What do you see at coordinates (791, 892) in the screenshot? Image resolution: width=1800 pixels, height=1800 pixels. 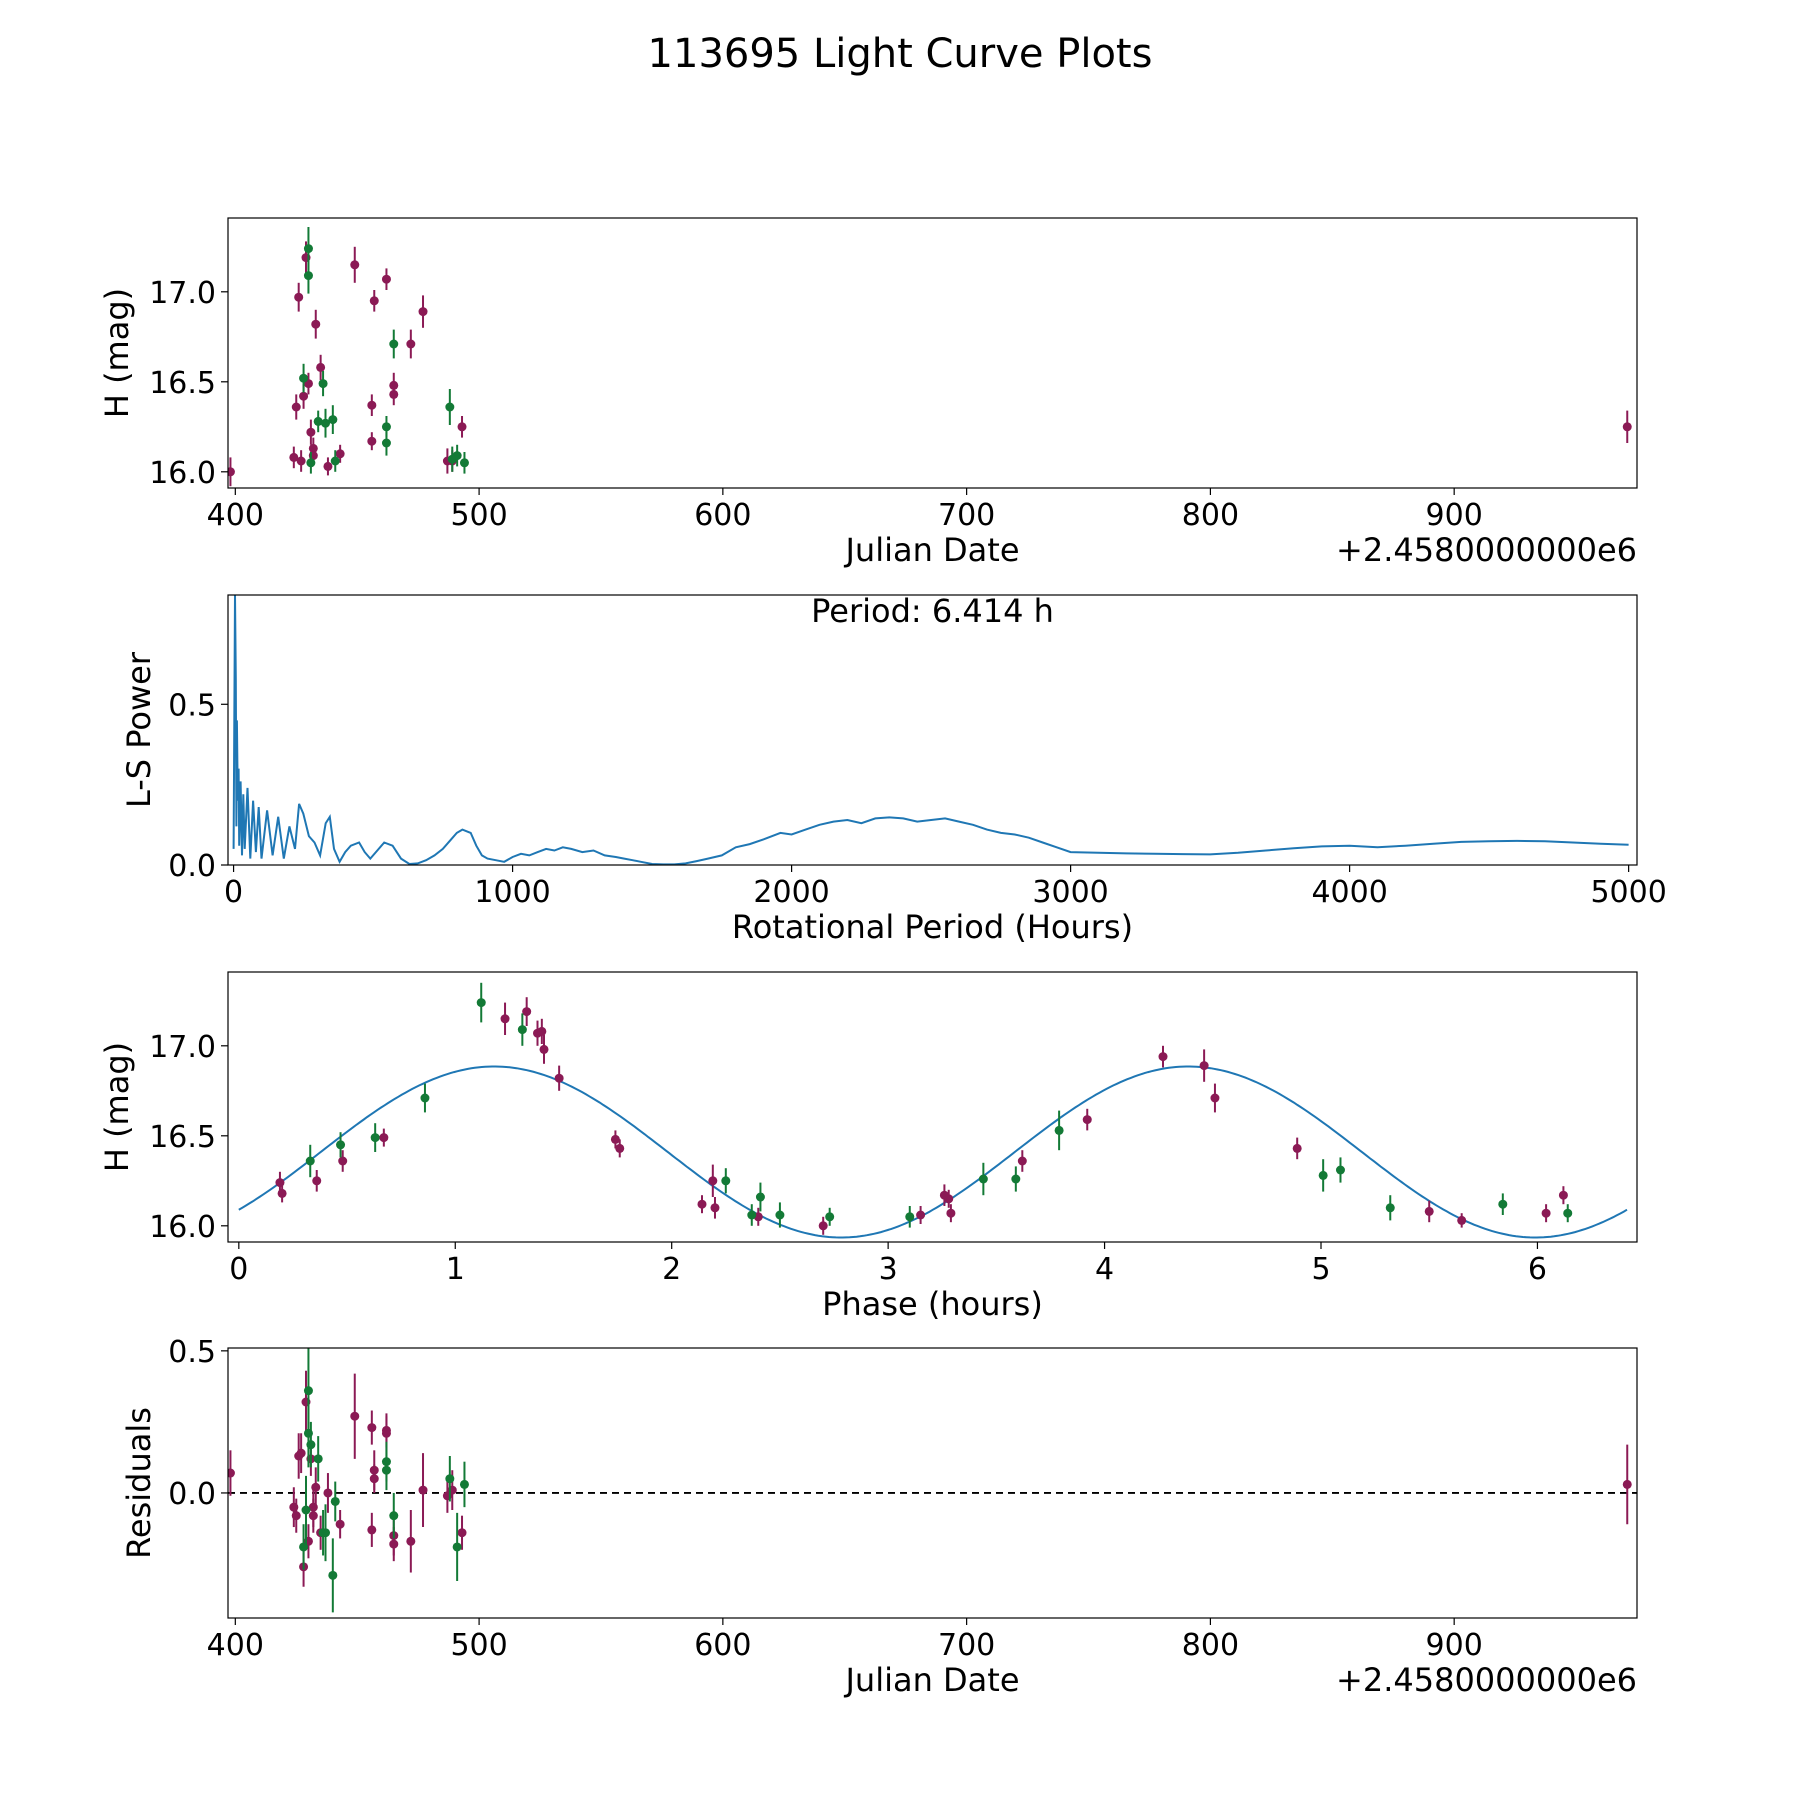 I see `periodogram-x-tick-label: 2000` at bounding box center [791, 892].